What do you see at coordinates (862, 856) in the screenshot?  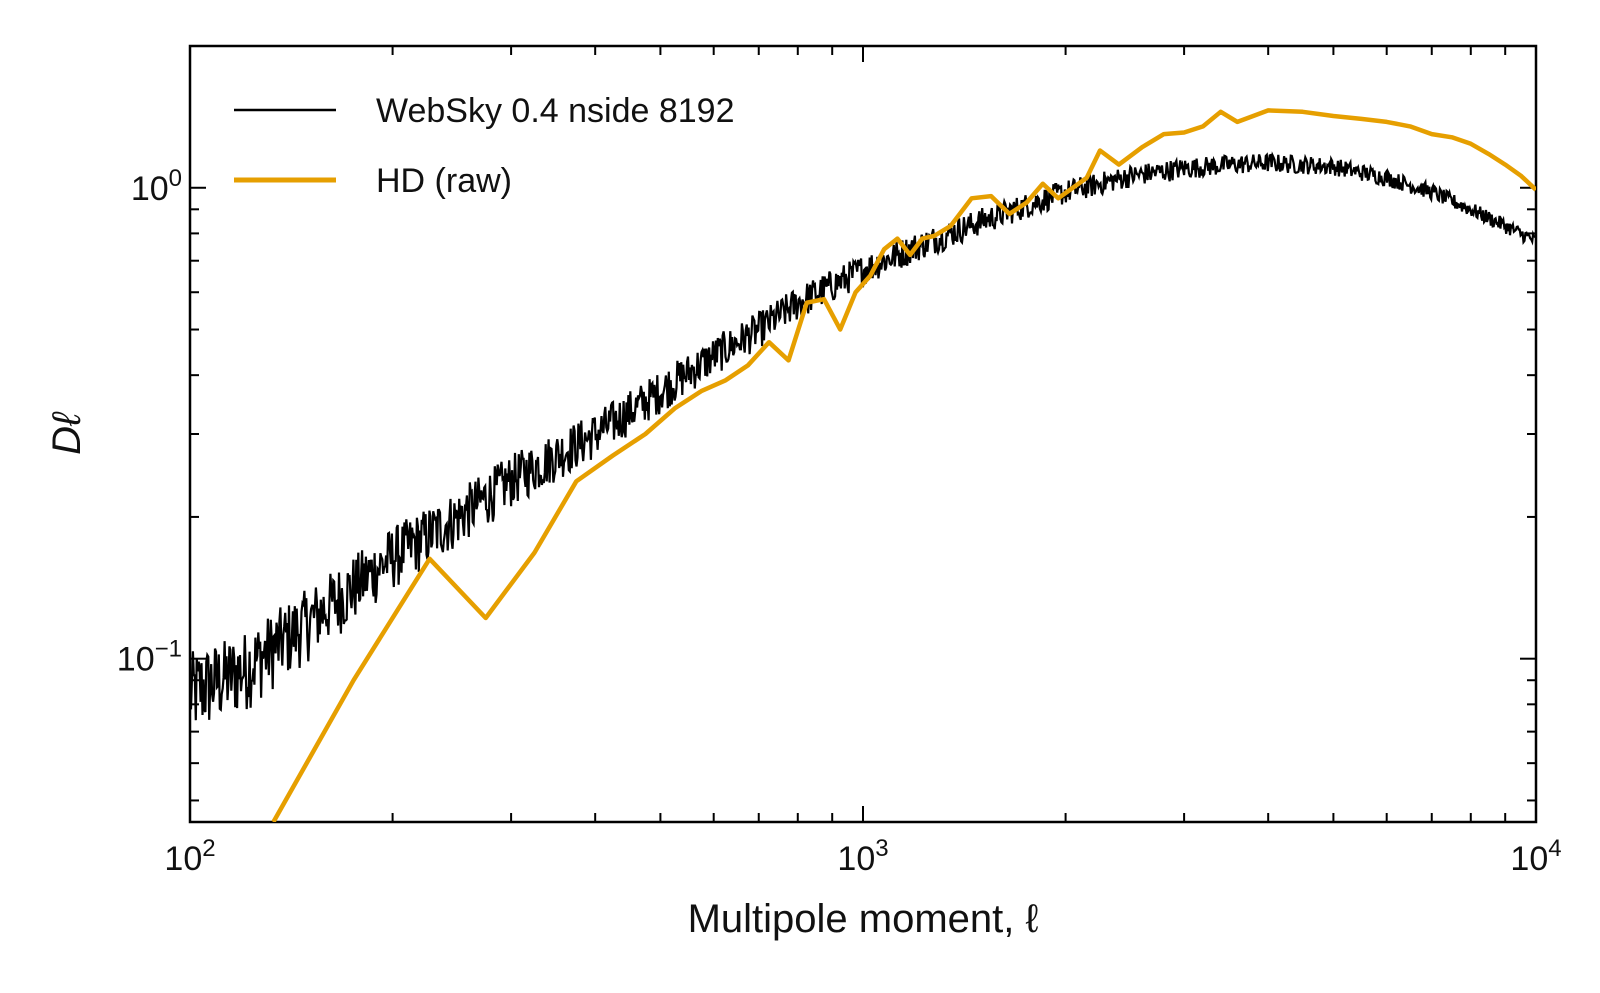 I see `x-tick-label: 10³` at bounding box center [862, 856].